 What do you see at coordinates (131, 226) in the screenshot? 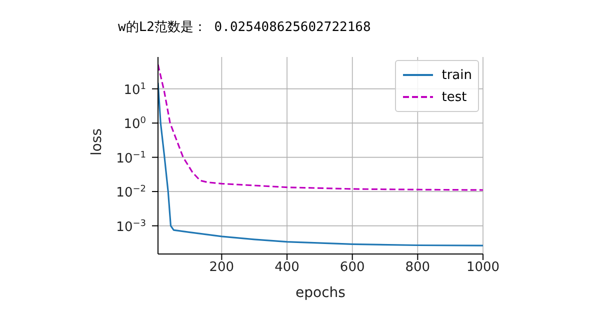
I see `y-tick-label: 10$^{−3}$` at bounding box center [131, 226].